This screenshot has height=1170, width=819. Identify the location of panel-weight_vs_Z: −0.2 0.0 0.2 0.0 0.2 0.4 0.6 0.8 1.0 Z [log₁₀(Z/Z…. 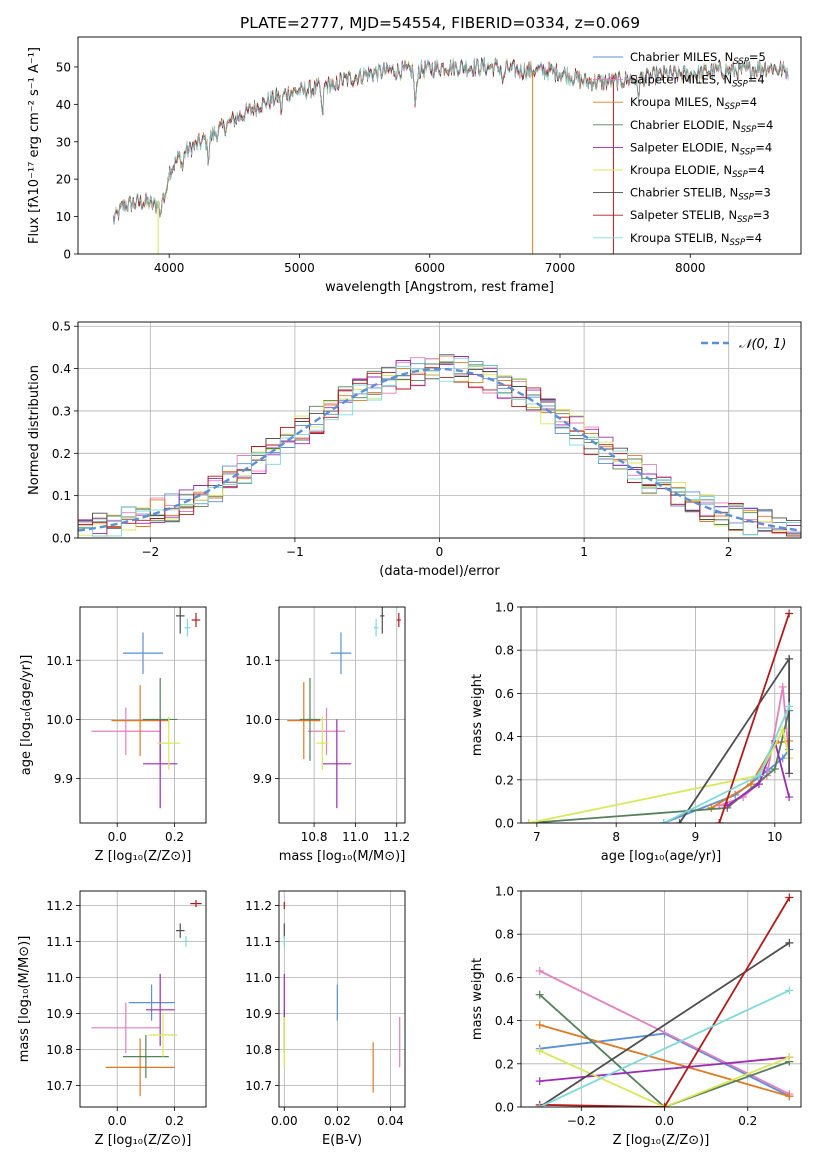
(636, 1016).